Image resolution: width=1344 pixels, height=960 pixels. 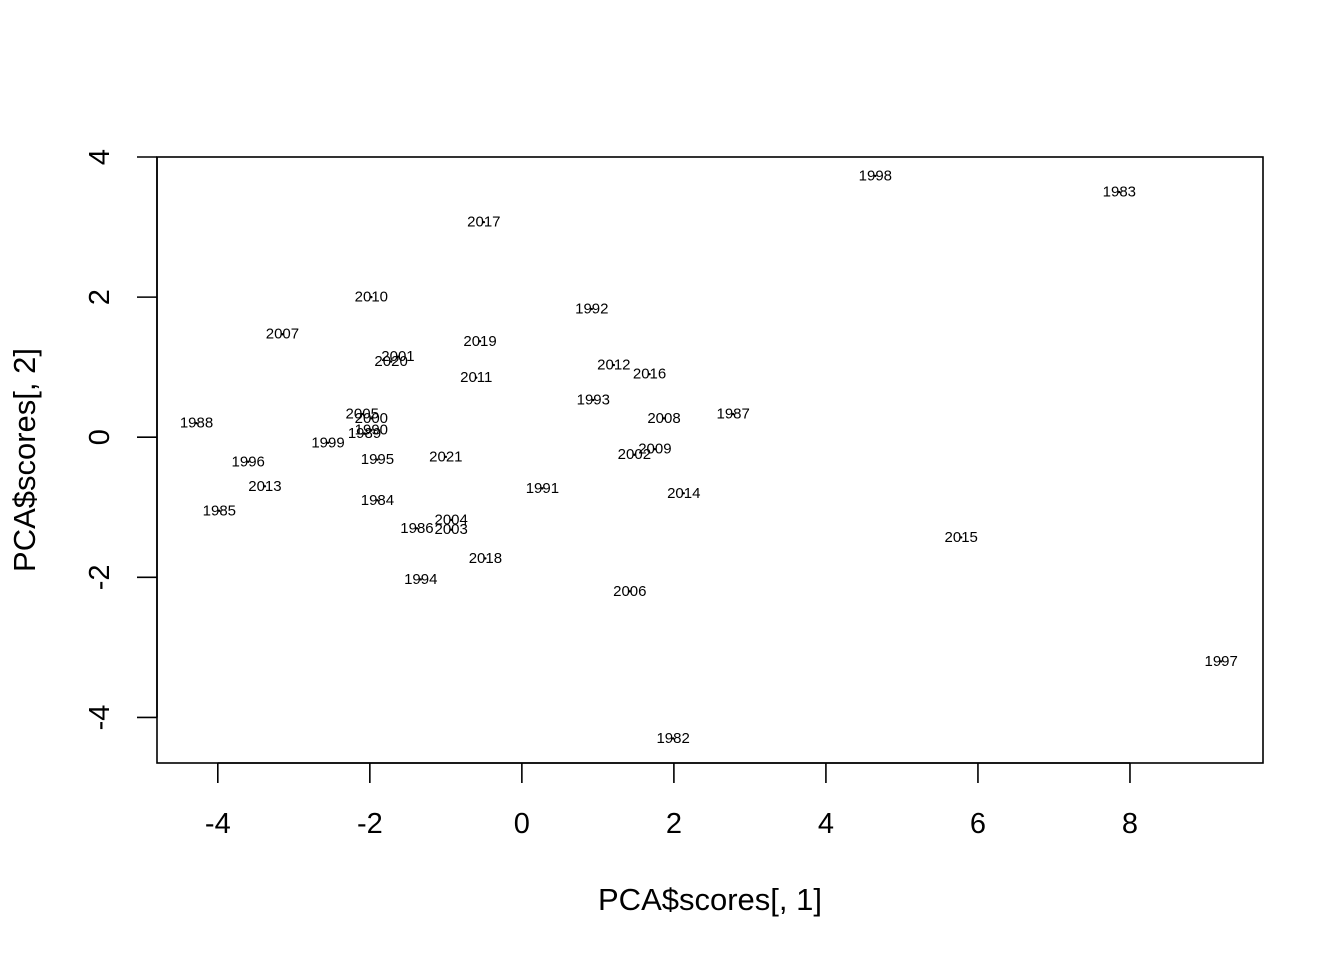 I want to click on data-point-label: 1985, so click(x=219, y=510).